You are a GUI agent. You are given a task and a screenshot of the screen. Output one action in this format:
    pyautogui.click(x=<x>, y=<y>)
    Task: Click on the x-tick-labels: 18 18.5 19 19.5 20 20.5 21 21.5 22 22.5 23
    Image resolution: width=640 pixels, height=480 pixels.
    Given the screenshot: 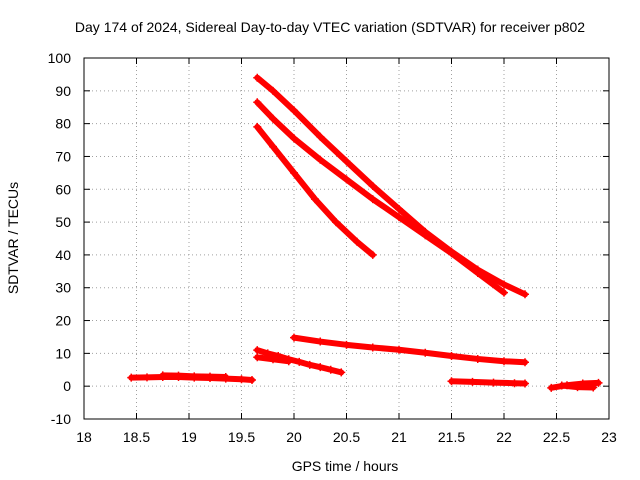 What is the action you would take?
    pyautogui.click(x=346, y=437)
    